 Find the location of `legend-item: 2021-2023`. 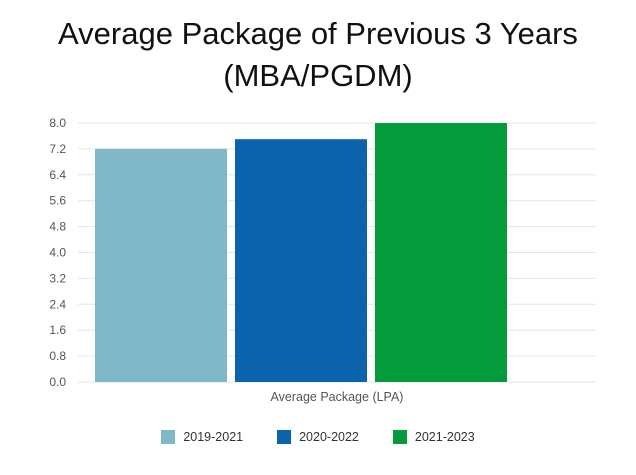

legend-item: 2021-2023 is located at coordinates (433, 437).